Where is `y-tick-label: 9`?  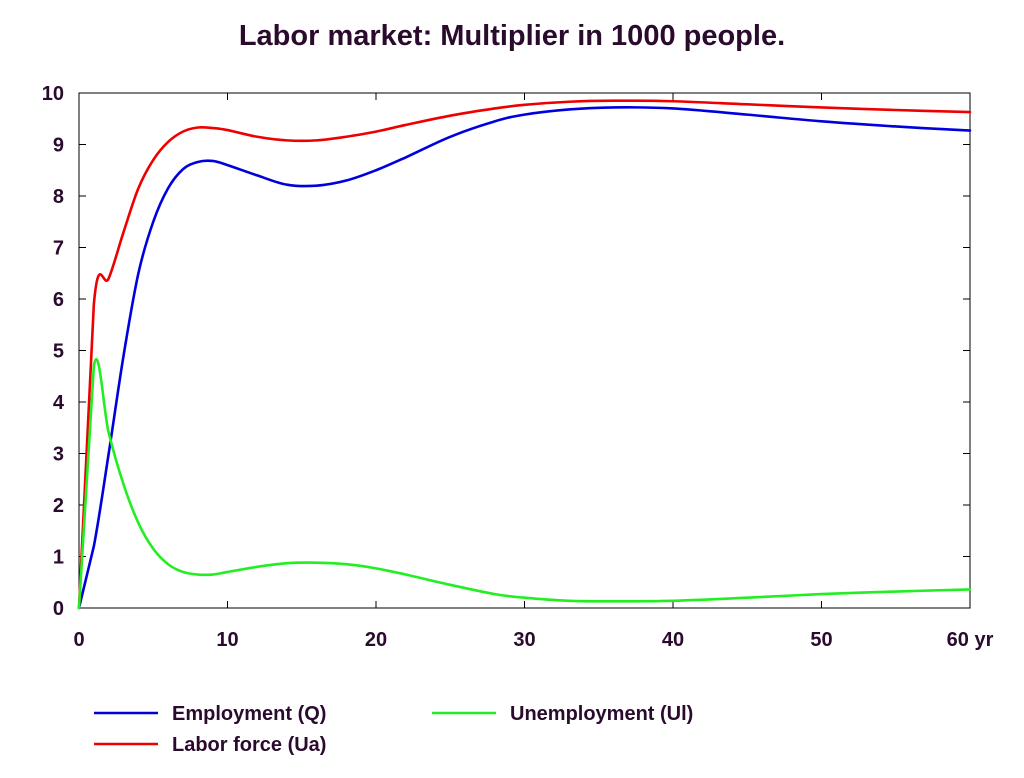
y-tick-label: 9 is located at coordinates (58, 146).